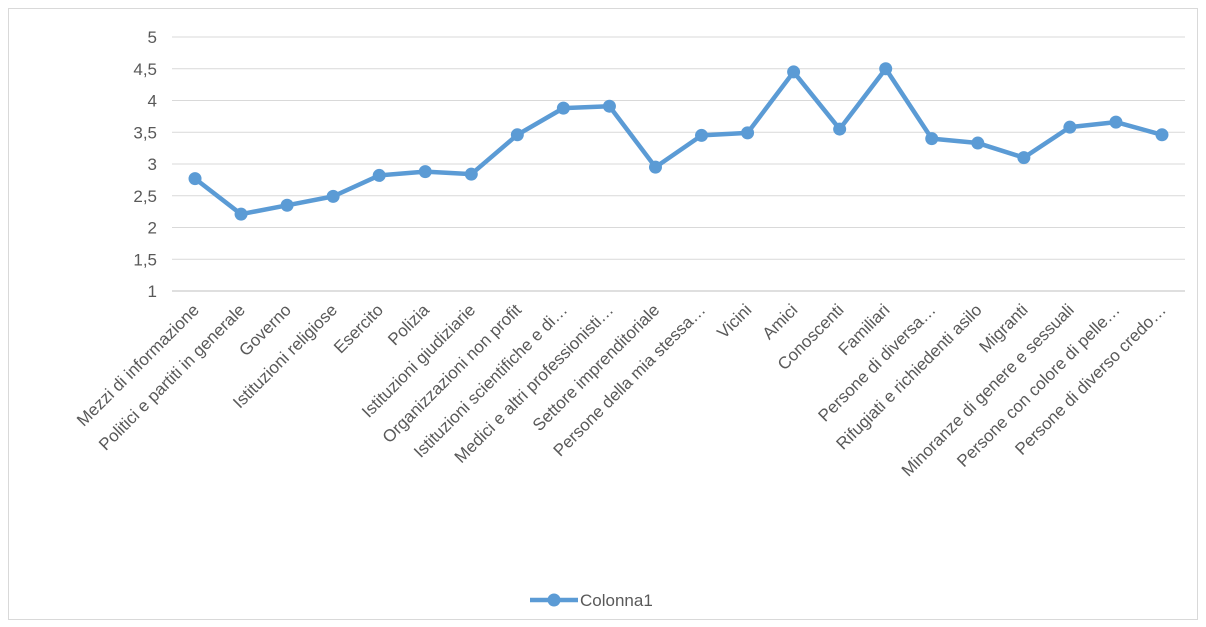  Describe the element at coordinates (152, 228) in the screenshot. I see `y-tick-label: 2` at that location.